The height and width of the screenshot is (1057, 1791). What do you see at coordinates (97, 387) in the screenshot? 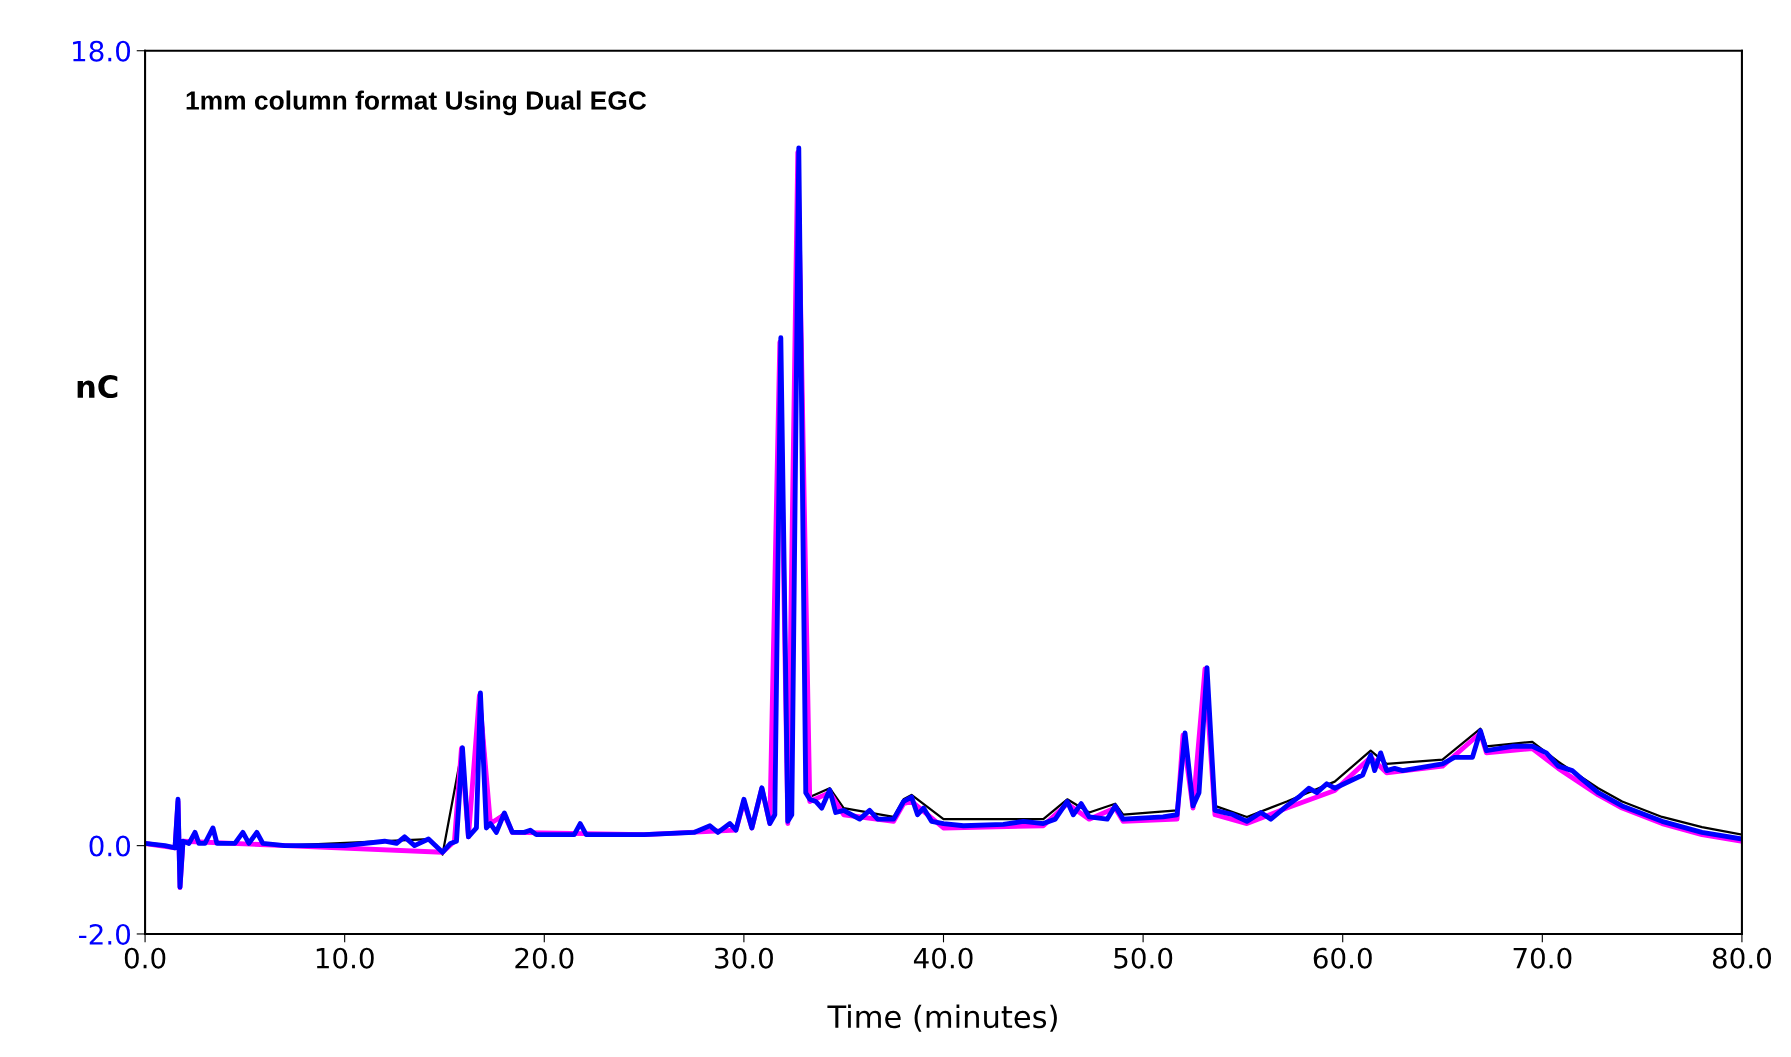
I see `y-axis-title: nC` at bounding box center [97, 387].